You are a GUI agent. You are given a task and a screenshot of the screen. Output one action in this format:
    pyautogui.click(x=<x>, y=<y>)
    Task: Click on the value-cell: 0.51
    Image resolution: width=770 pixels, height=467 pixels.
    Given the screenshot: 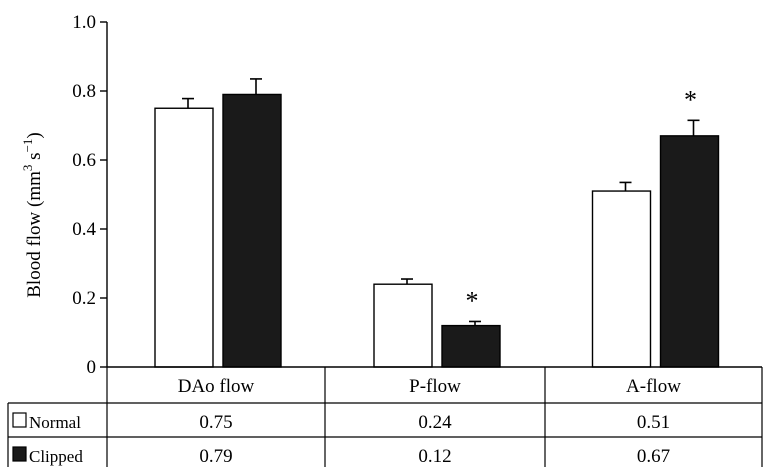 What is the action you would take?
    pyautogui.click(x=653, y=422)
    